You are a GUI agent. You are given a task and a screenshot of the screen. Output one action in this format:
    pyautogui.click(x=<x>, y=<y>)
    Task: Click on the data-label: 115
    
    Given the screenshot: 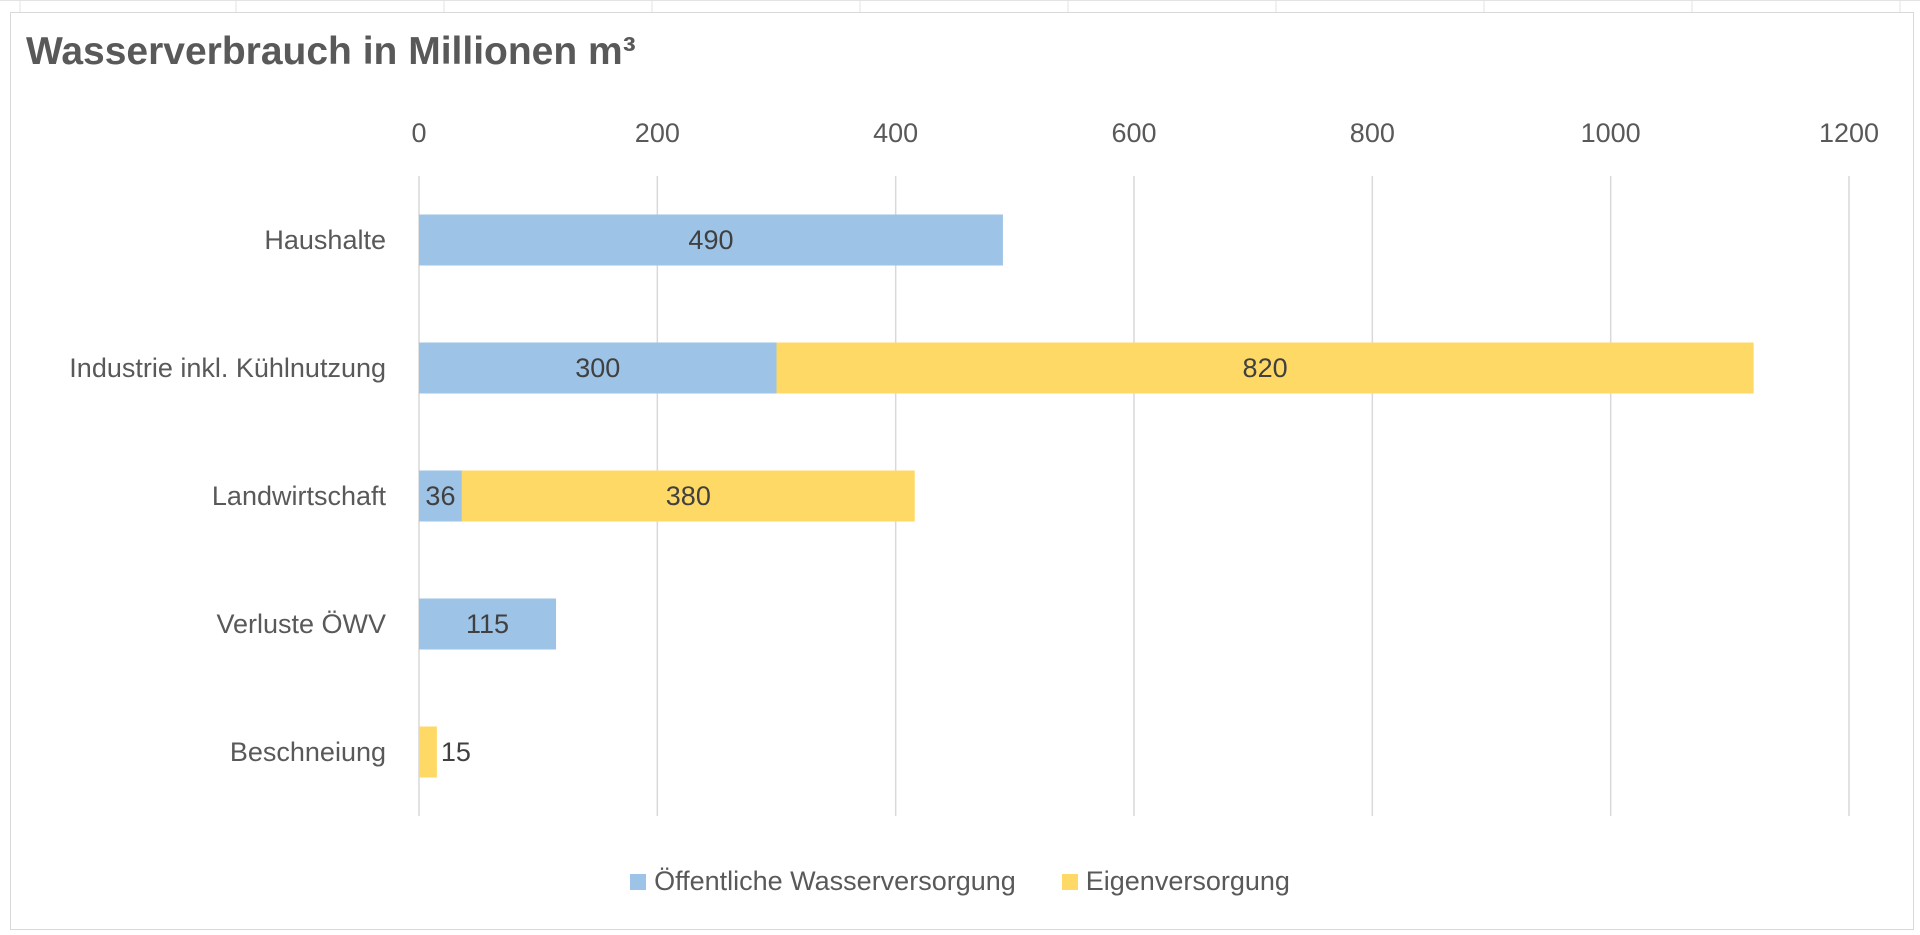 What is the action you would take?
    pyautogui.click(x=487, y=624)
    